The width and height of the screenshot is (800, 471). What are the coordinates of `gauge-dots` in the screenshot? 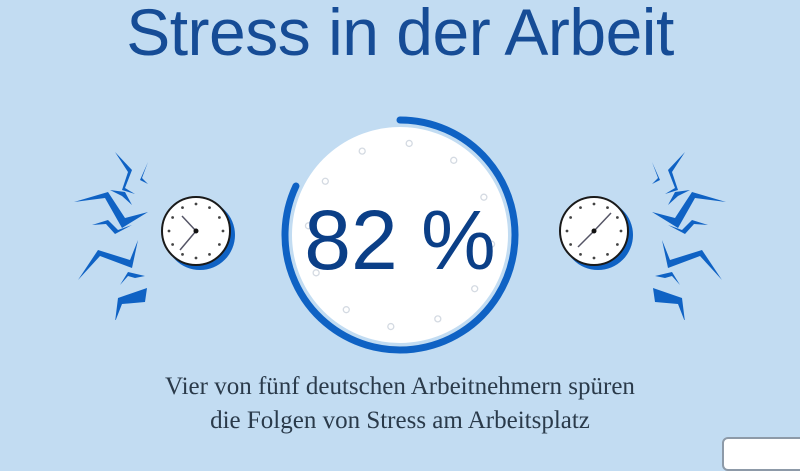 It's located at (400, 235).